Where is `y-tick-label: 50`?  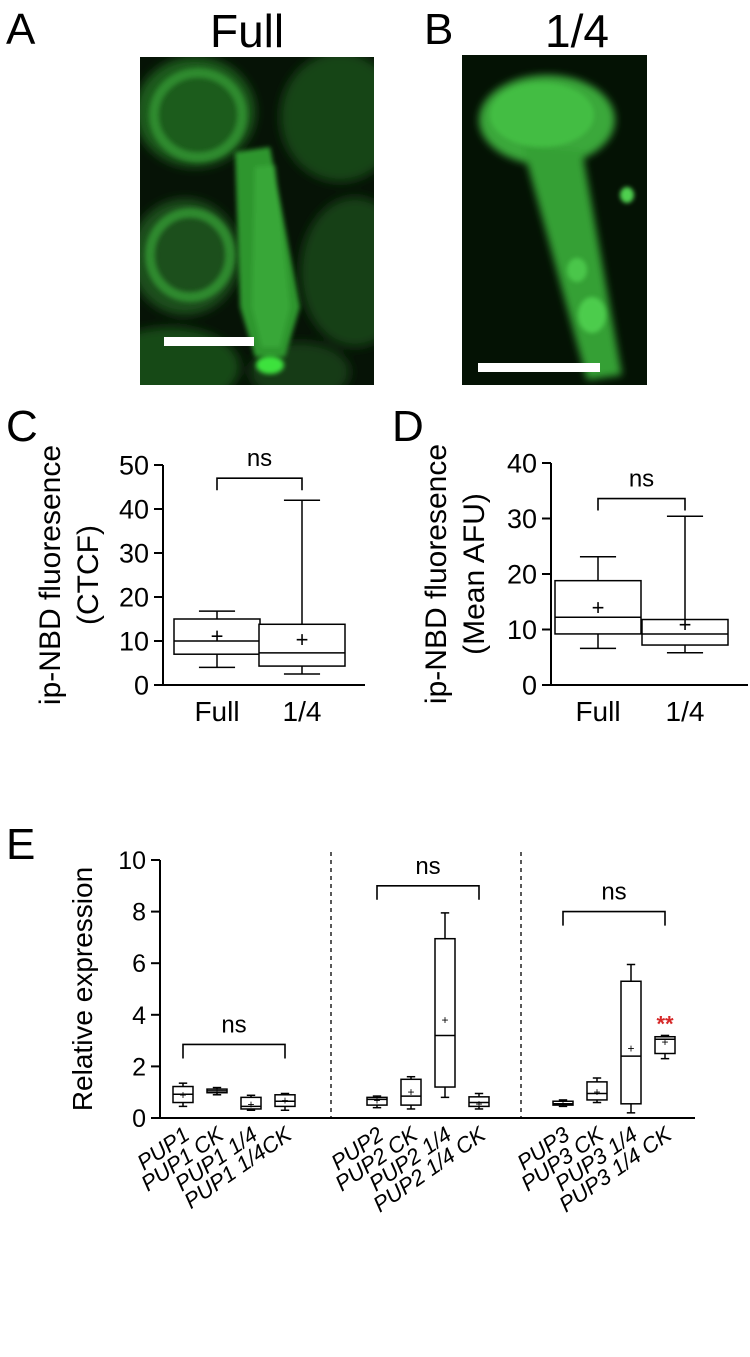 y-tick-label: 50 is located at coordinates (134, 466).